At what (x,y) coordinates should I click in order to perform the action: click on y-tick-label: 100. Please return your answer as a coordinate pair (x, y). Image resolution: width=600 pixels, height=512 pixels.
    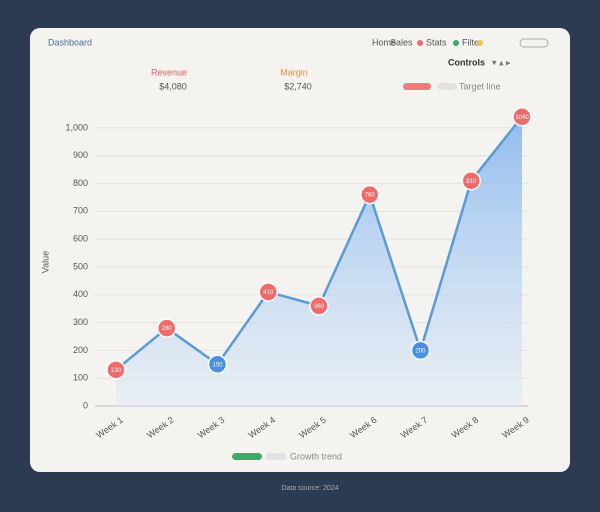
    Looking at the image, I should click on (80, 378).